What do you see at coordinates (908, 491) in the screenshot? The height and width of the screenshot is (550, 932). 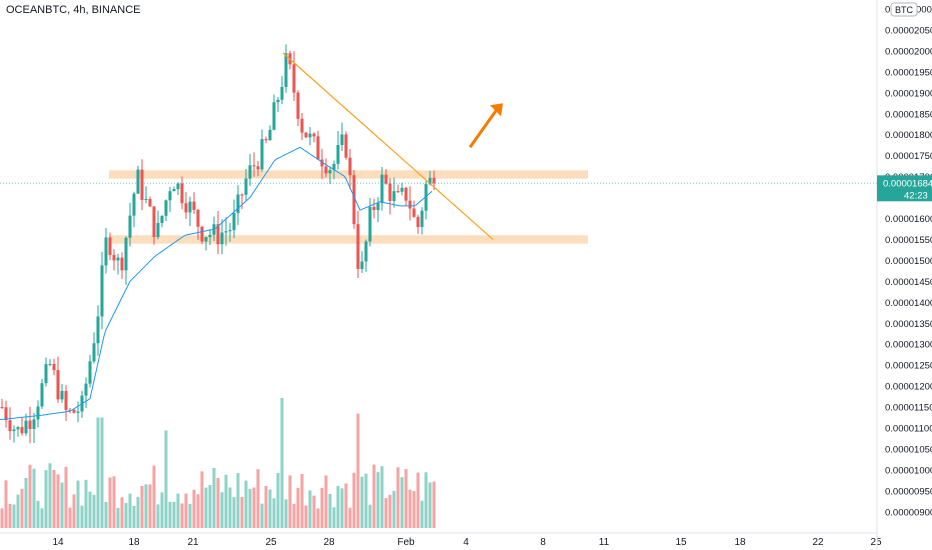 I see `price-tick-label: 0.00000950` at bounding box center [908, 491].